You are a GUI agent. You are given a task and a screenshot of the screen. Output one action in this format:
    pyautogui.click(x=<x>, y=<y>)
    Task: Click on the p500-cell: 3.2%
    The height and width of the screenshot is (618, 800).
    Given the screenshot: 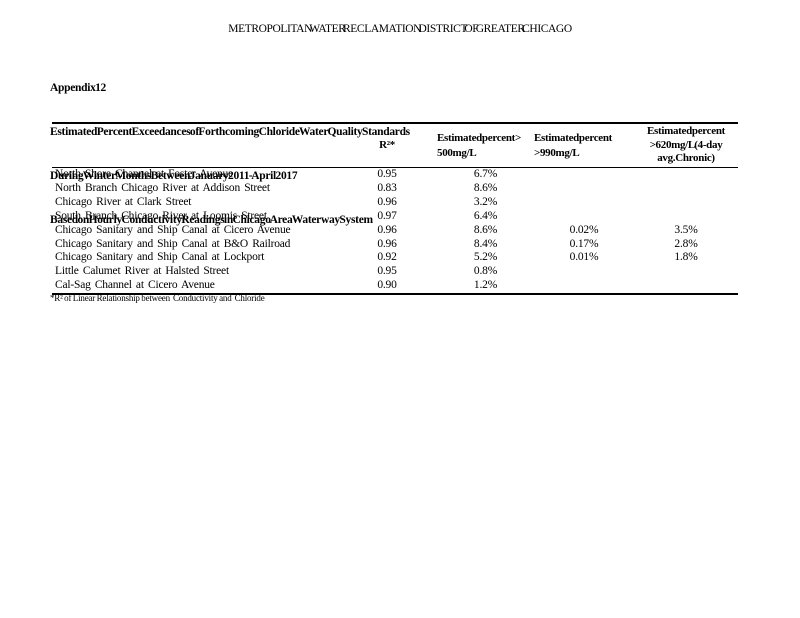 What is the action you would take?
    pyautogui.click(x=485, y=201)
    